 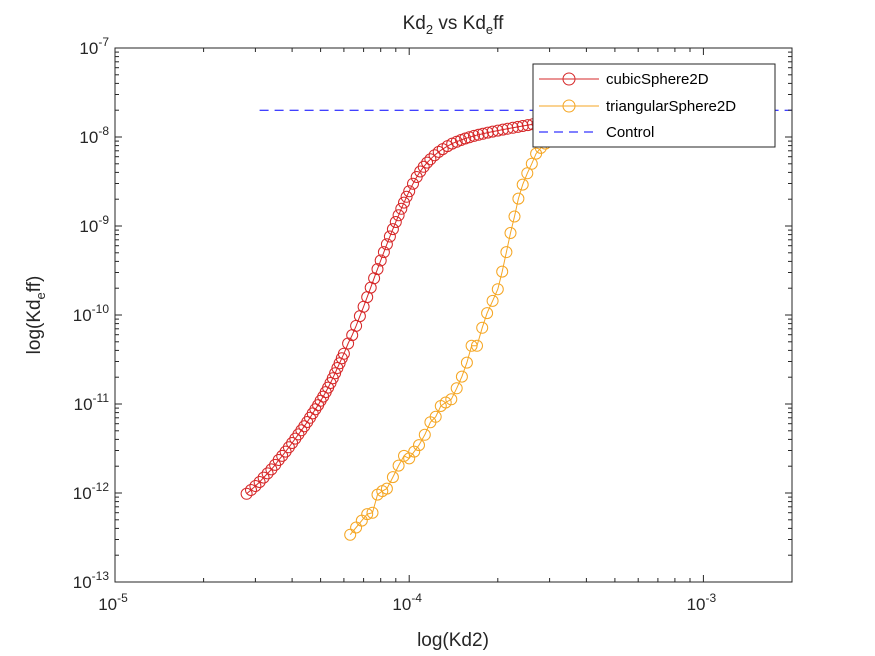 What do you see at coordinates (34, 326) in the screenshot?
I see `y-axis-title-pre: log(Kd` at bounding box center [34, 326].